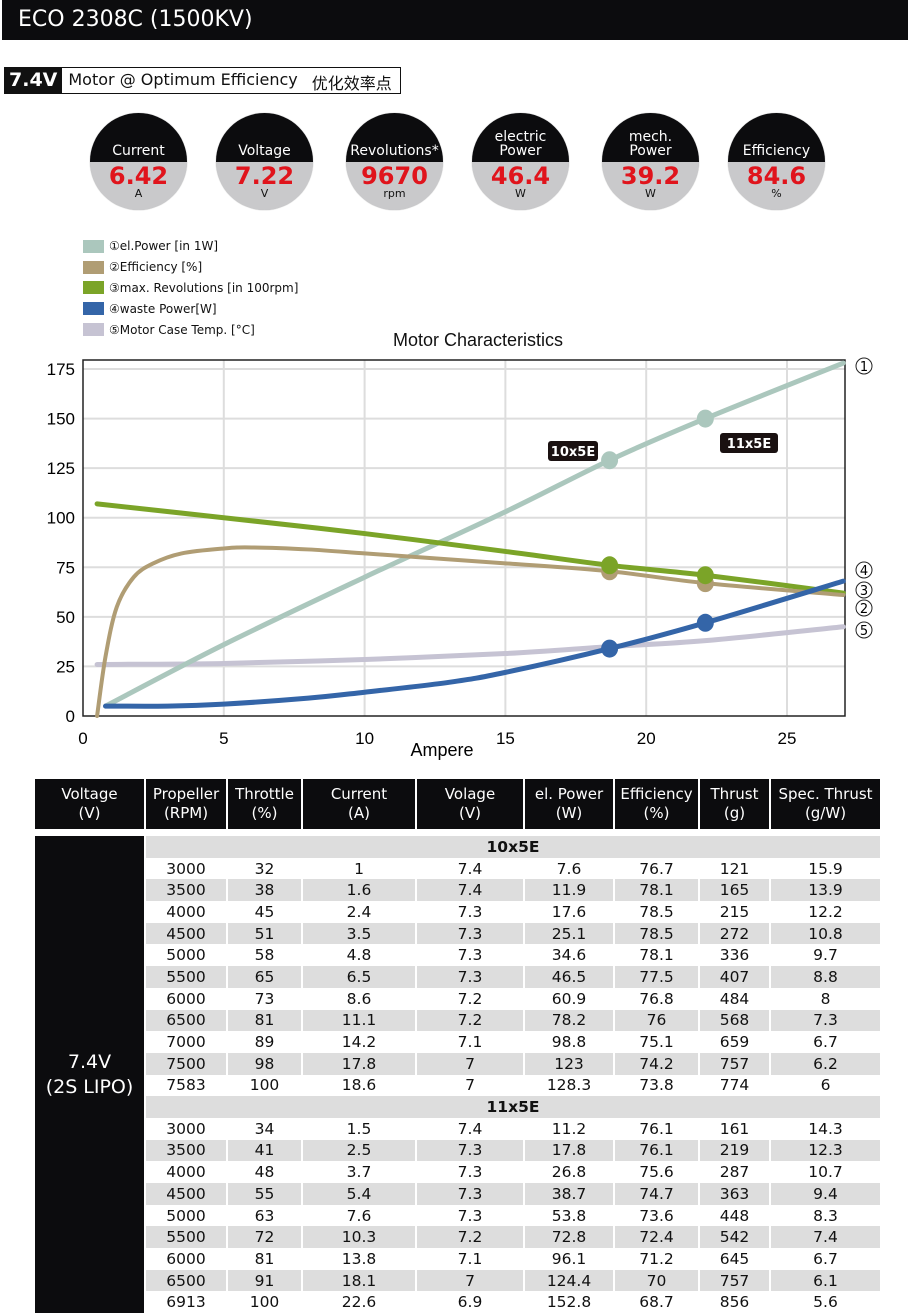  What do you see at coordinates (656, 804) in the screenshot?
I see `column-header: Efficiency (%)` at bounding box center [656, 804].